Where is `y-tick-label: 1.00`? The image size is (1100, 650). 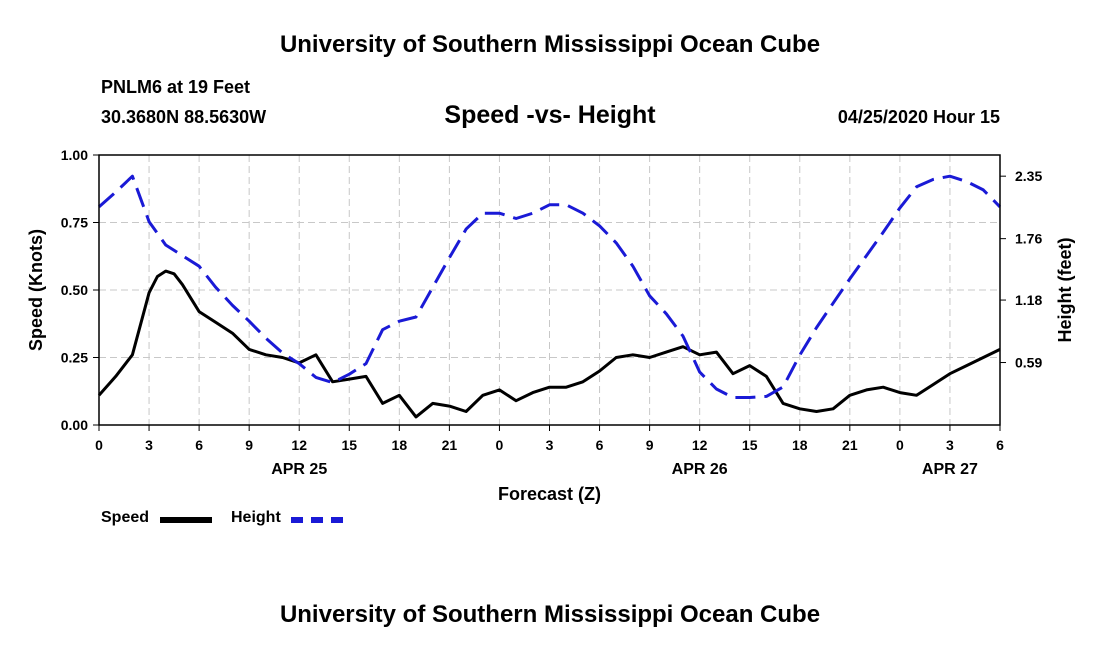
y-tick-label: 1.00 is located at coordinates (74, 155).